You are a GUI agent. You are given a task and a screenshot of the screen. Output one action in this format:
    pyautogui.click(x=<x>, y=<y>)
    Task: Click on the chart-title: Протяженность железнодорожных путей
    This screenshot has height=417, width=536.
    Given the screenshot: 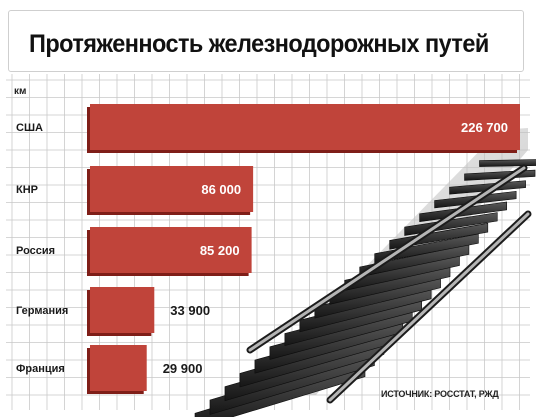 What is the action you would take?
    pyautogui.click(x=259, y=44)
    